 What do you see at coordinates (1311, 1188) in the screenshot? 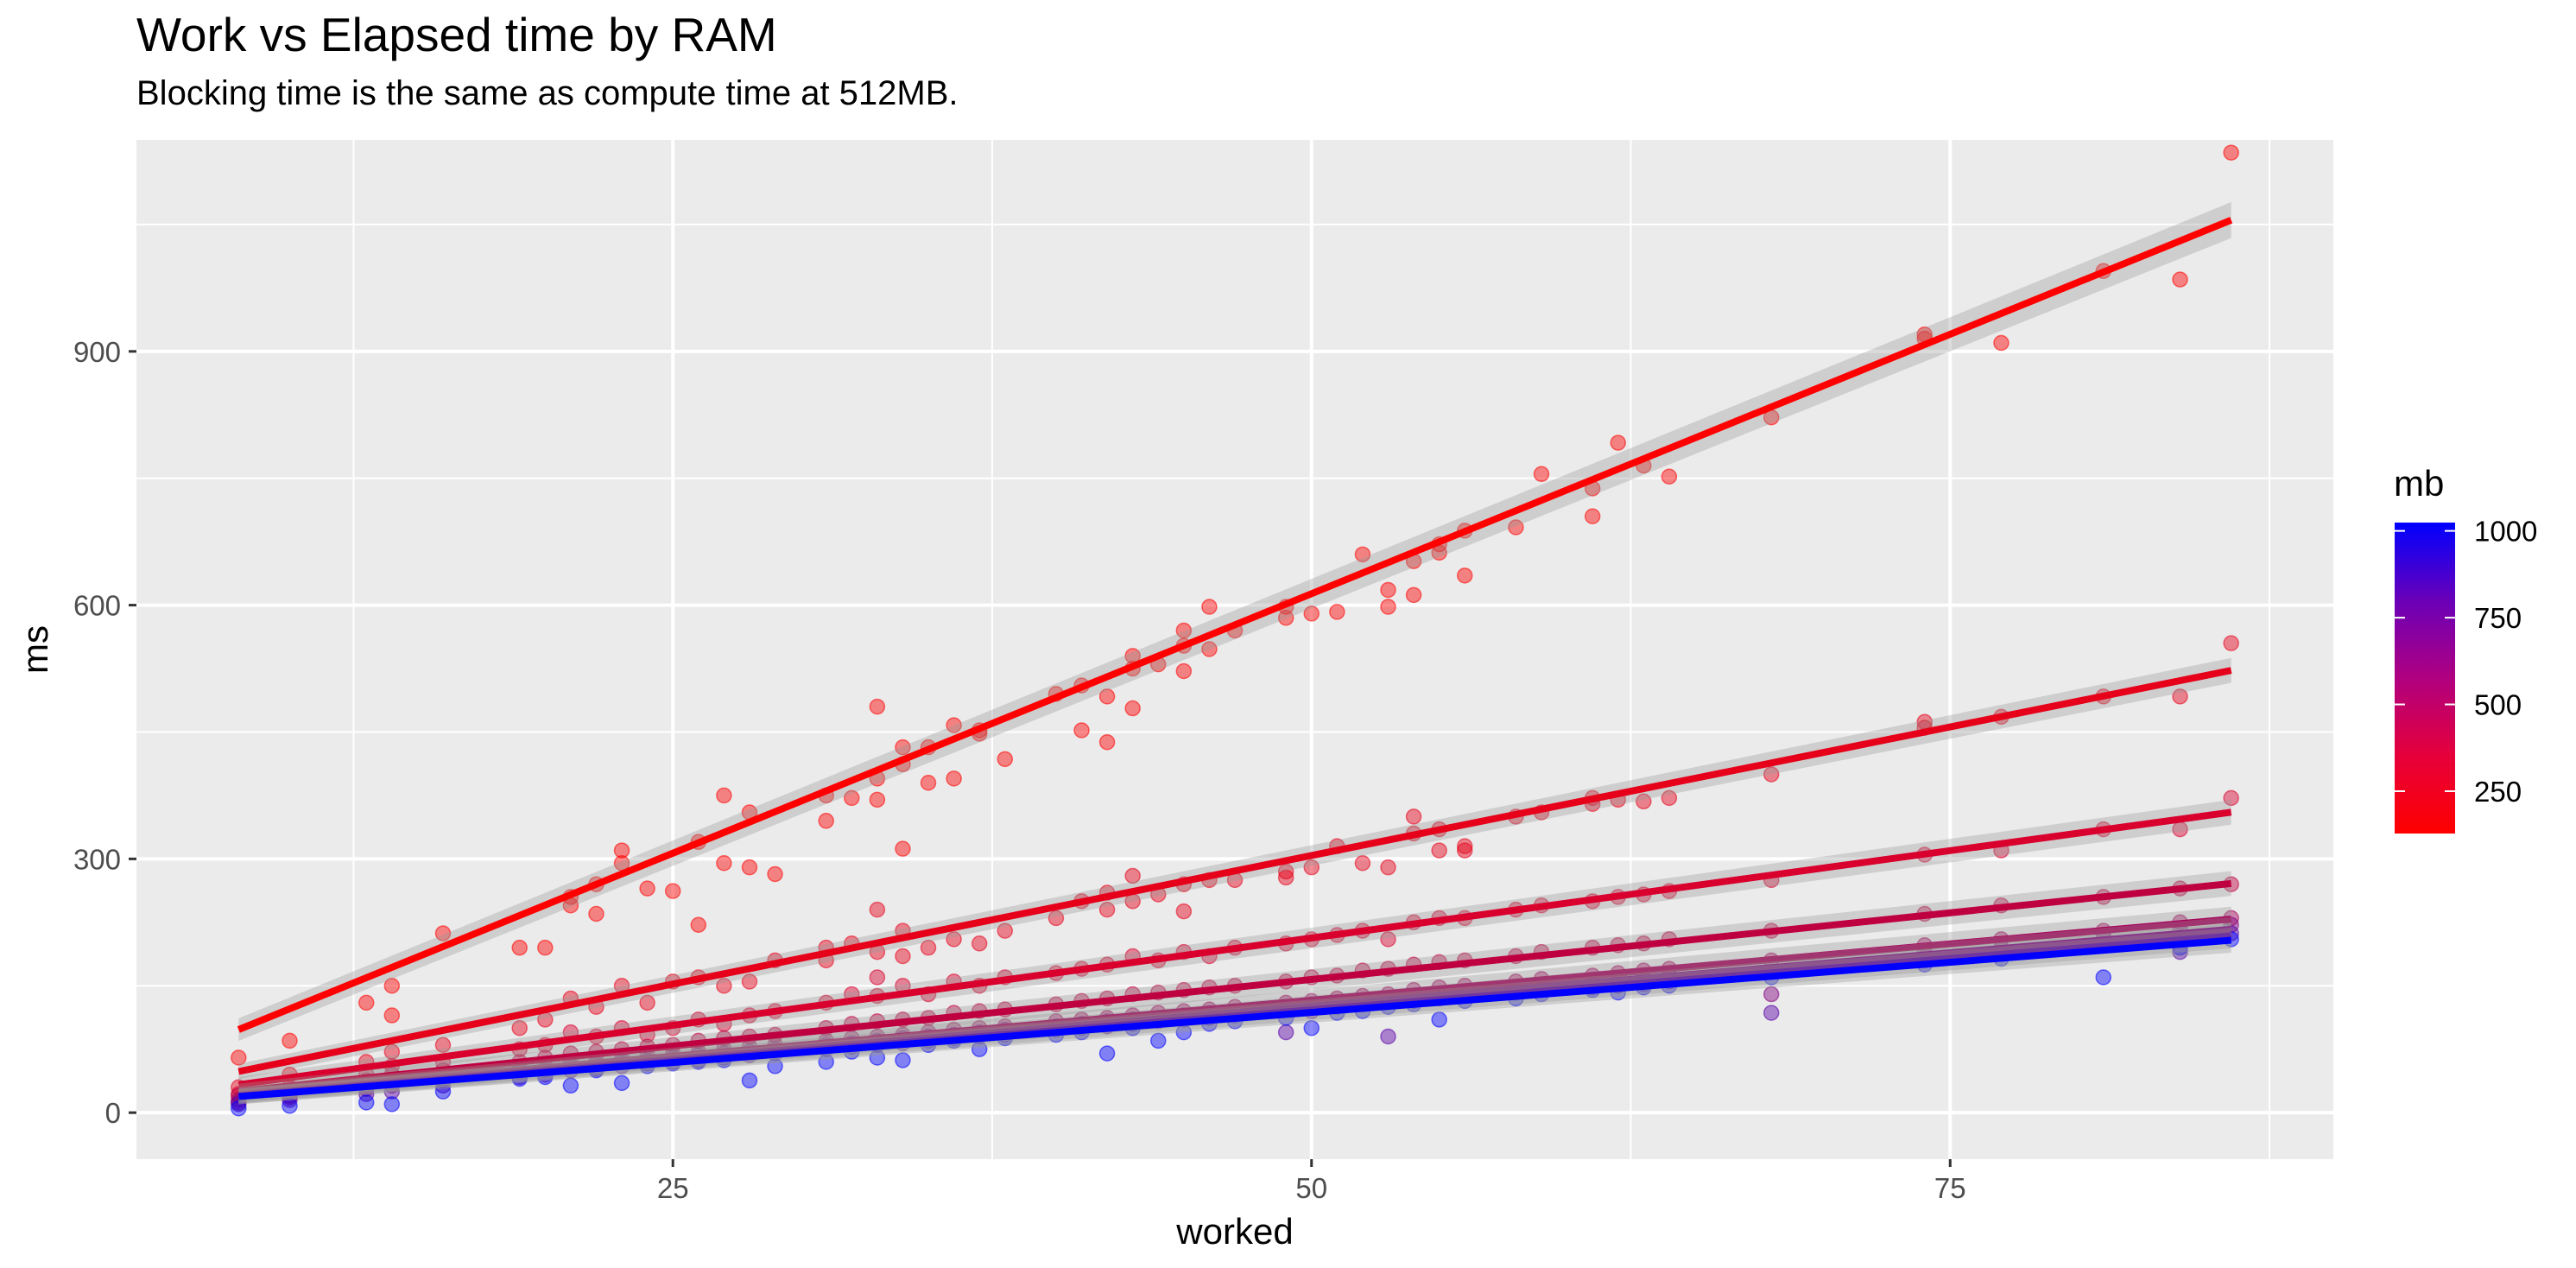
I see `x-tick-label: 50` at bounding box center [1311, 1188].